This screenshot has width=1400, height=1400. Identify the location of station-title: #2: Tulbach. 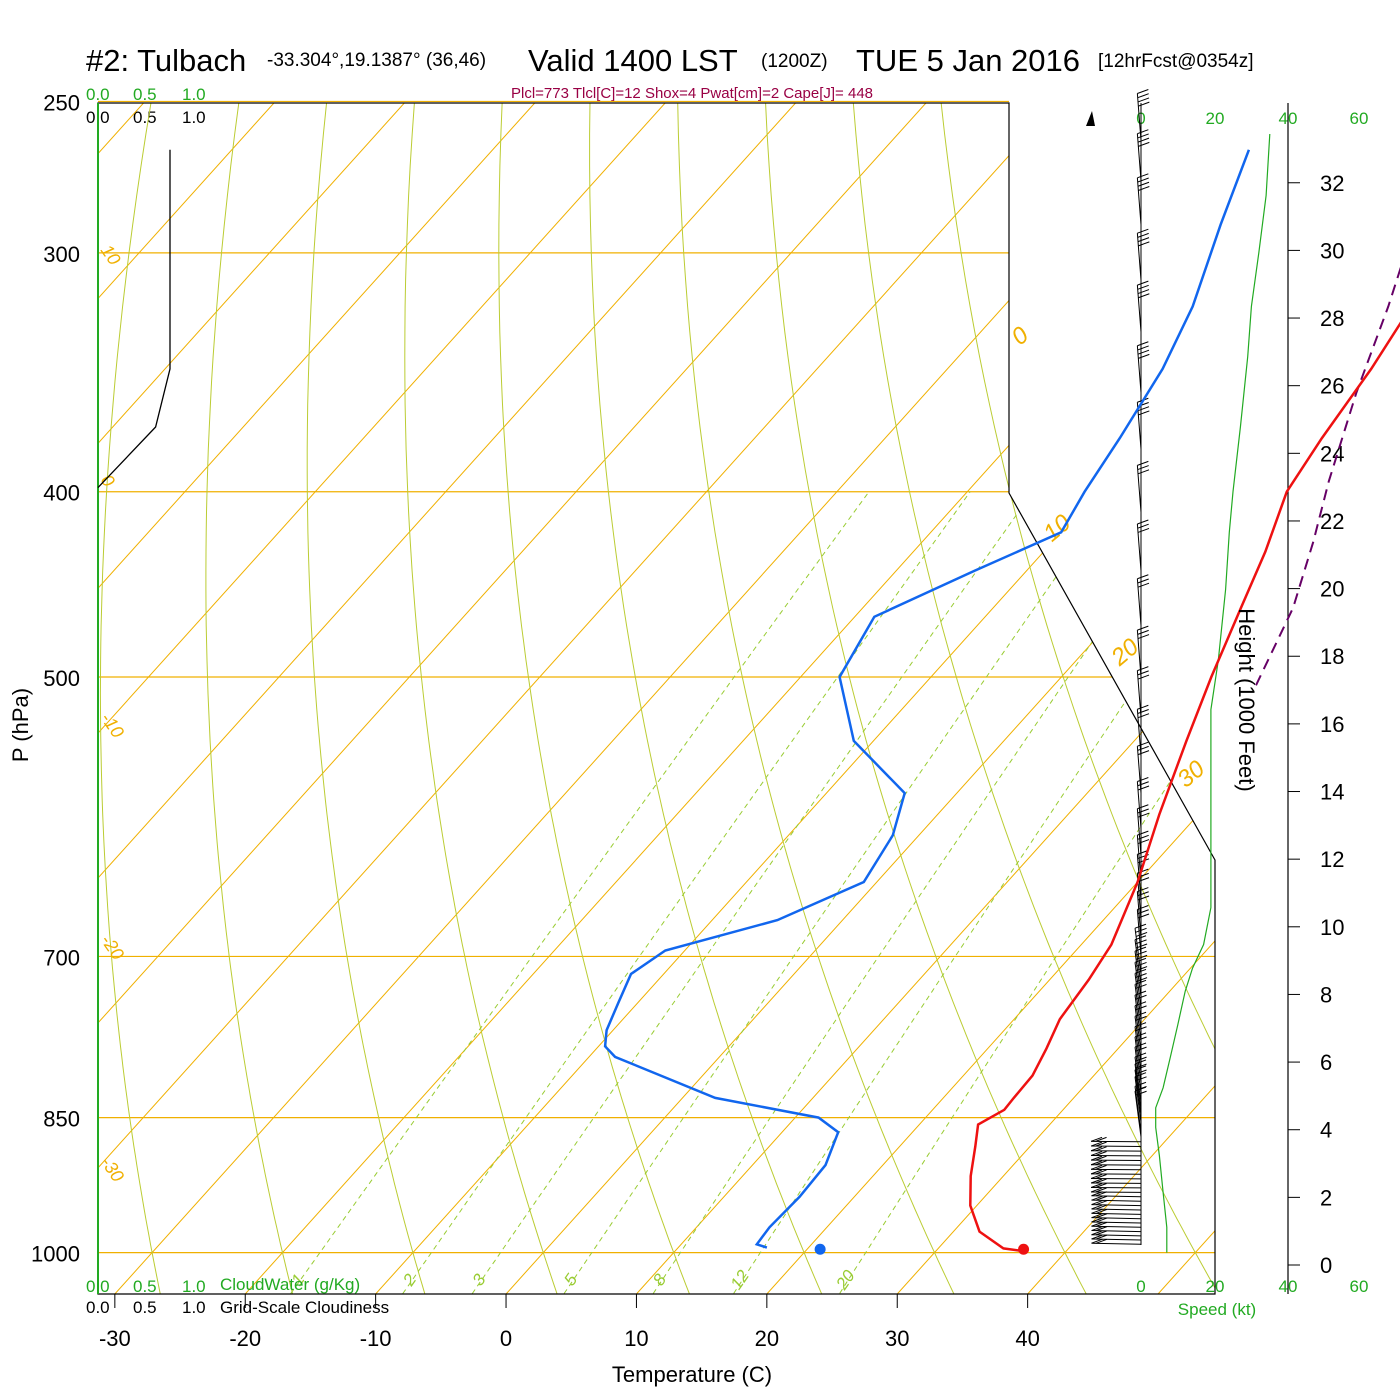
(166, 60).